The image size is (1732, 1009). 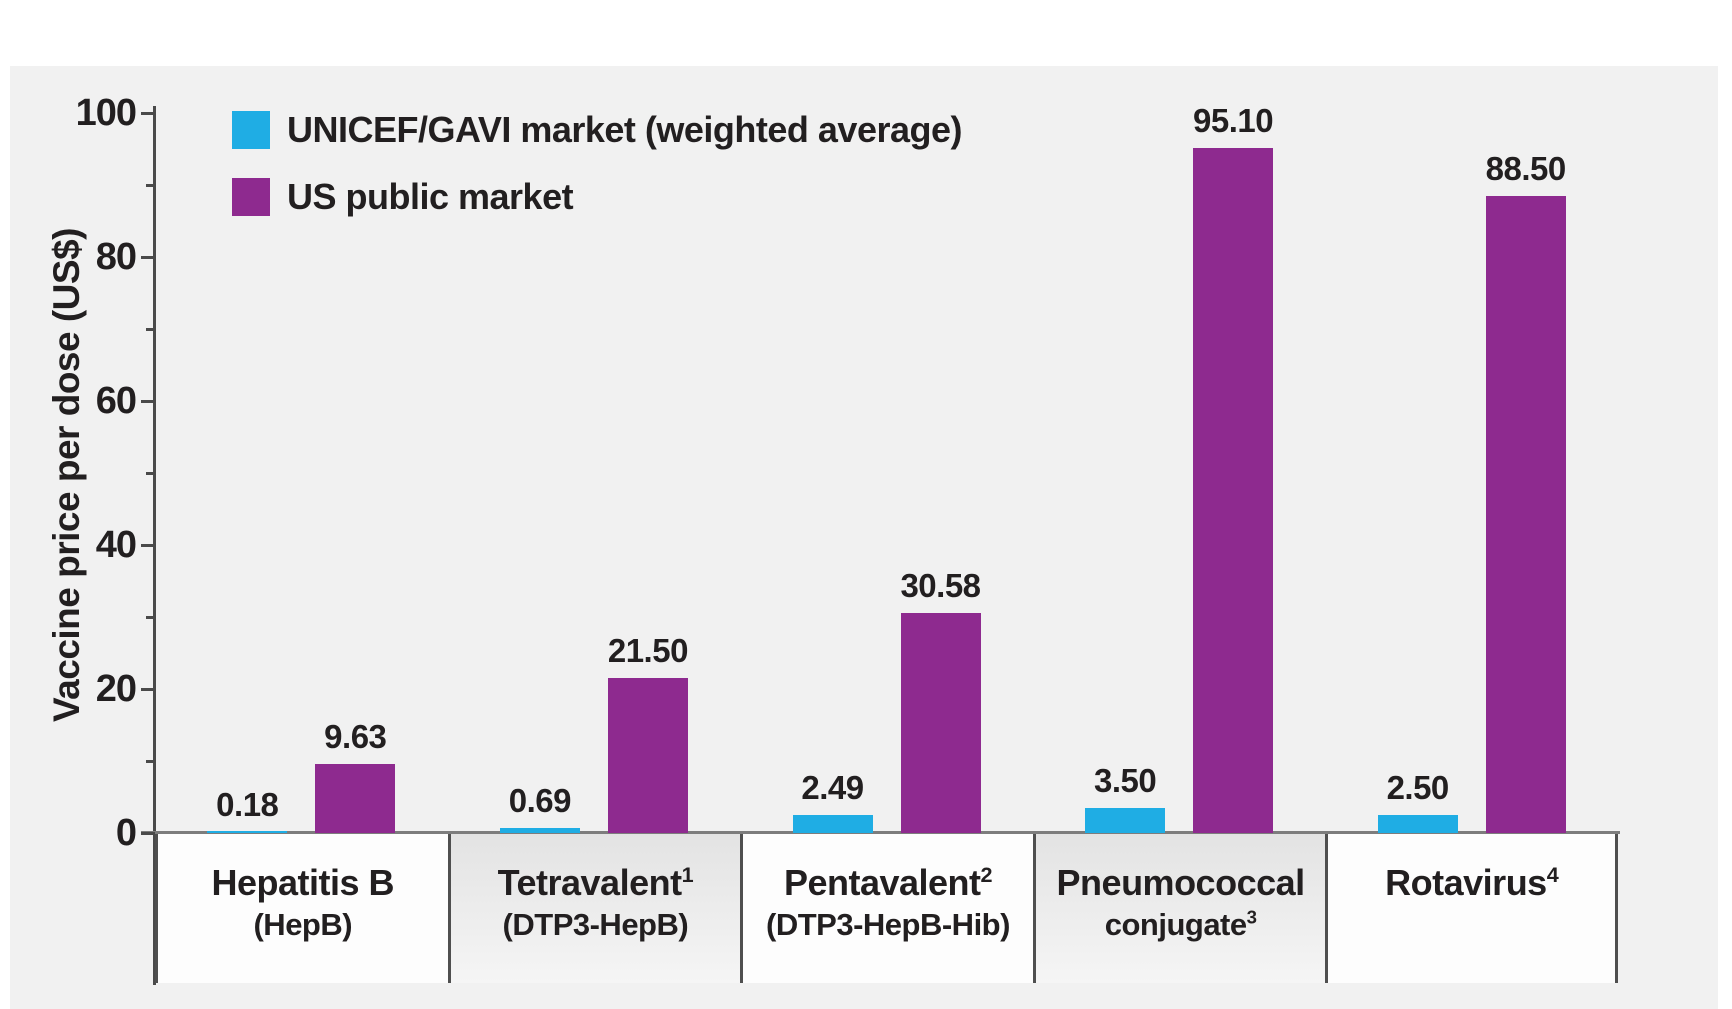 What do you see at coordinates (116, 545) in the screenshot?
I see `y-tick-label-40: 40` at bounding box center [116, 545].